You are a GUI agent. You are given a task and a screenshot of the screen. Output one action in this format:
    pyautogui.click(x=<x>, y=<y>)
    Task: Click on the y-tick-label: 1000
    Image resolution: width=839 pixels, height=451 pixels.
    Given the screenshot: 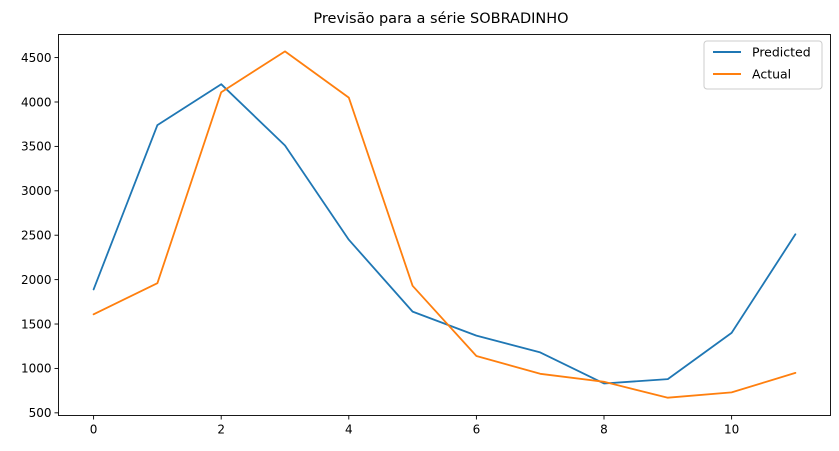 What is the action you would take?
    pyautogui.click(x=36, y=369)
    